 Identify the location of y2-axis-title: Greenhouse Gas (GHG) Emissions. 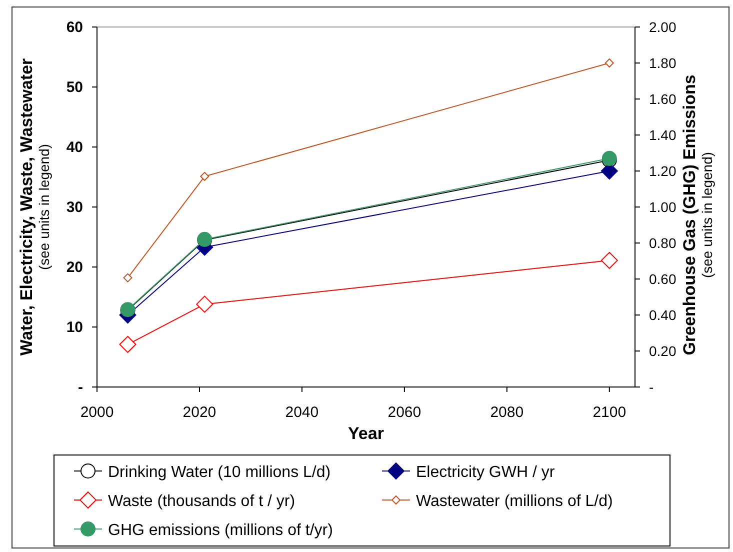
(689, 215).